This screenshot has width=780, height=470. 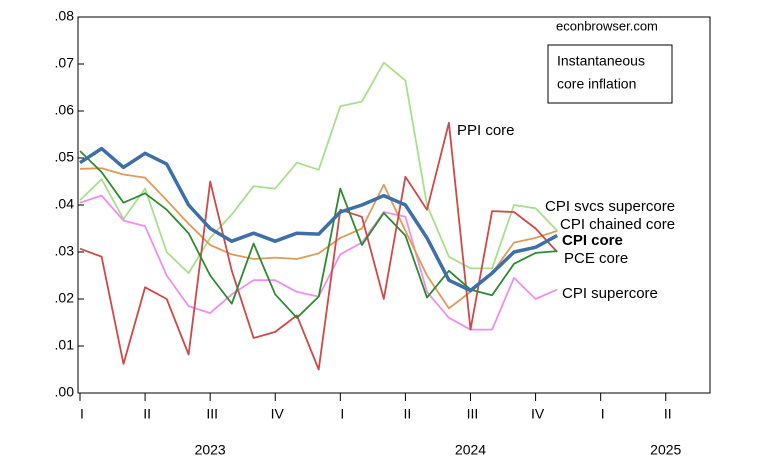 What do you see at coordinates (486, 130) in the screenshot?
I see `series-label: PPI core` at bounding box center [486, 130].